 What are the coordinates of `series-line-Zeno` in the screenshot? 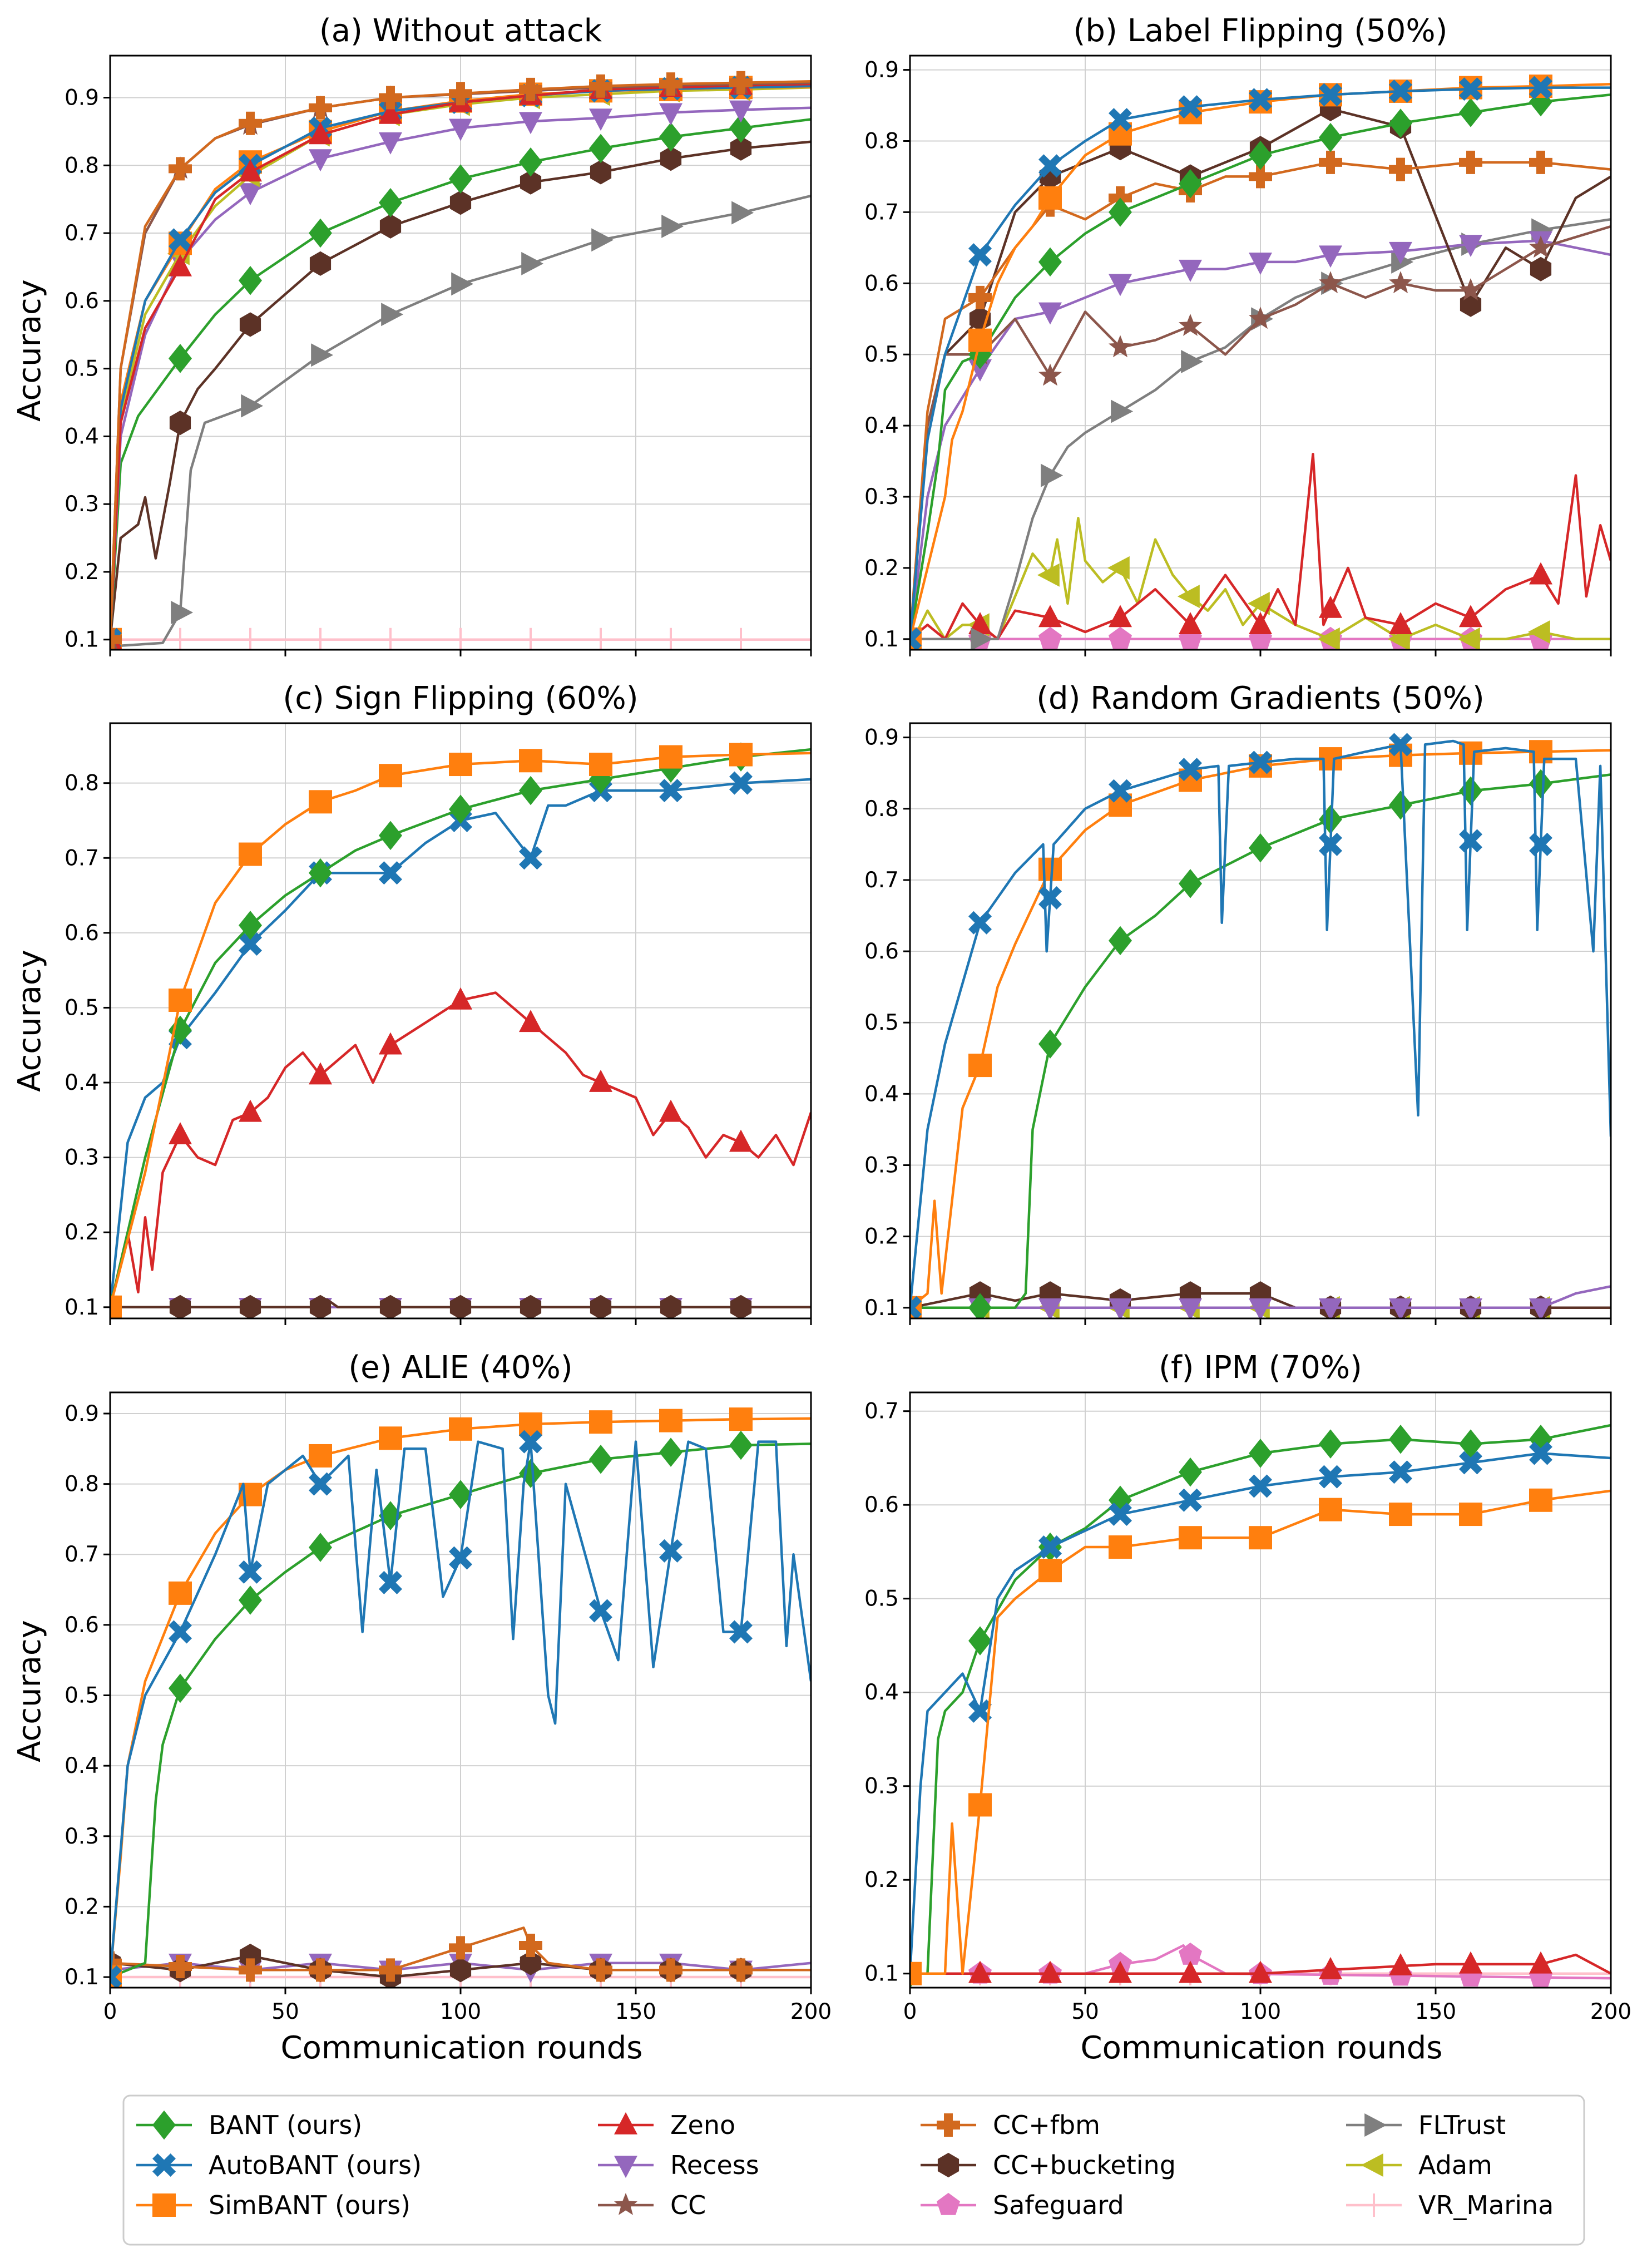 It's located at (1260, 1964).